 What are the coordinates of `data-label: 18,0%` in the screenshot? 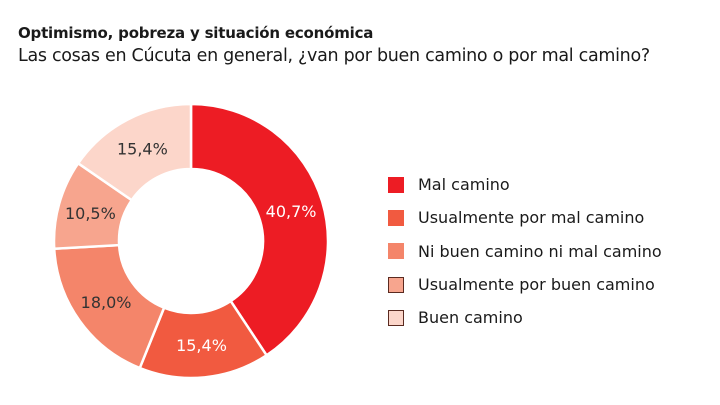 It's located at (106, 302).